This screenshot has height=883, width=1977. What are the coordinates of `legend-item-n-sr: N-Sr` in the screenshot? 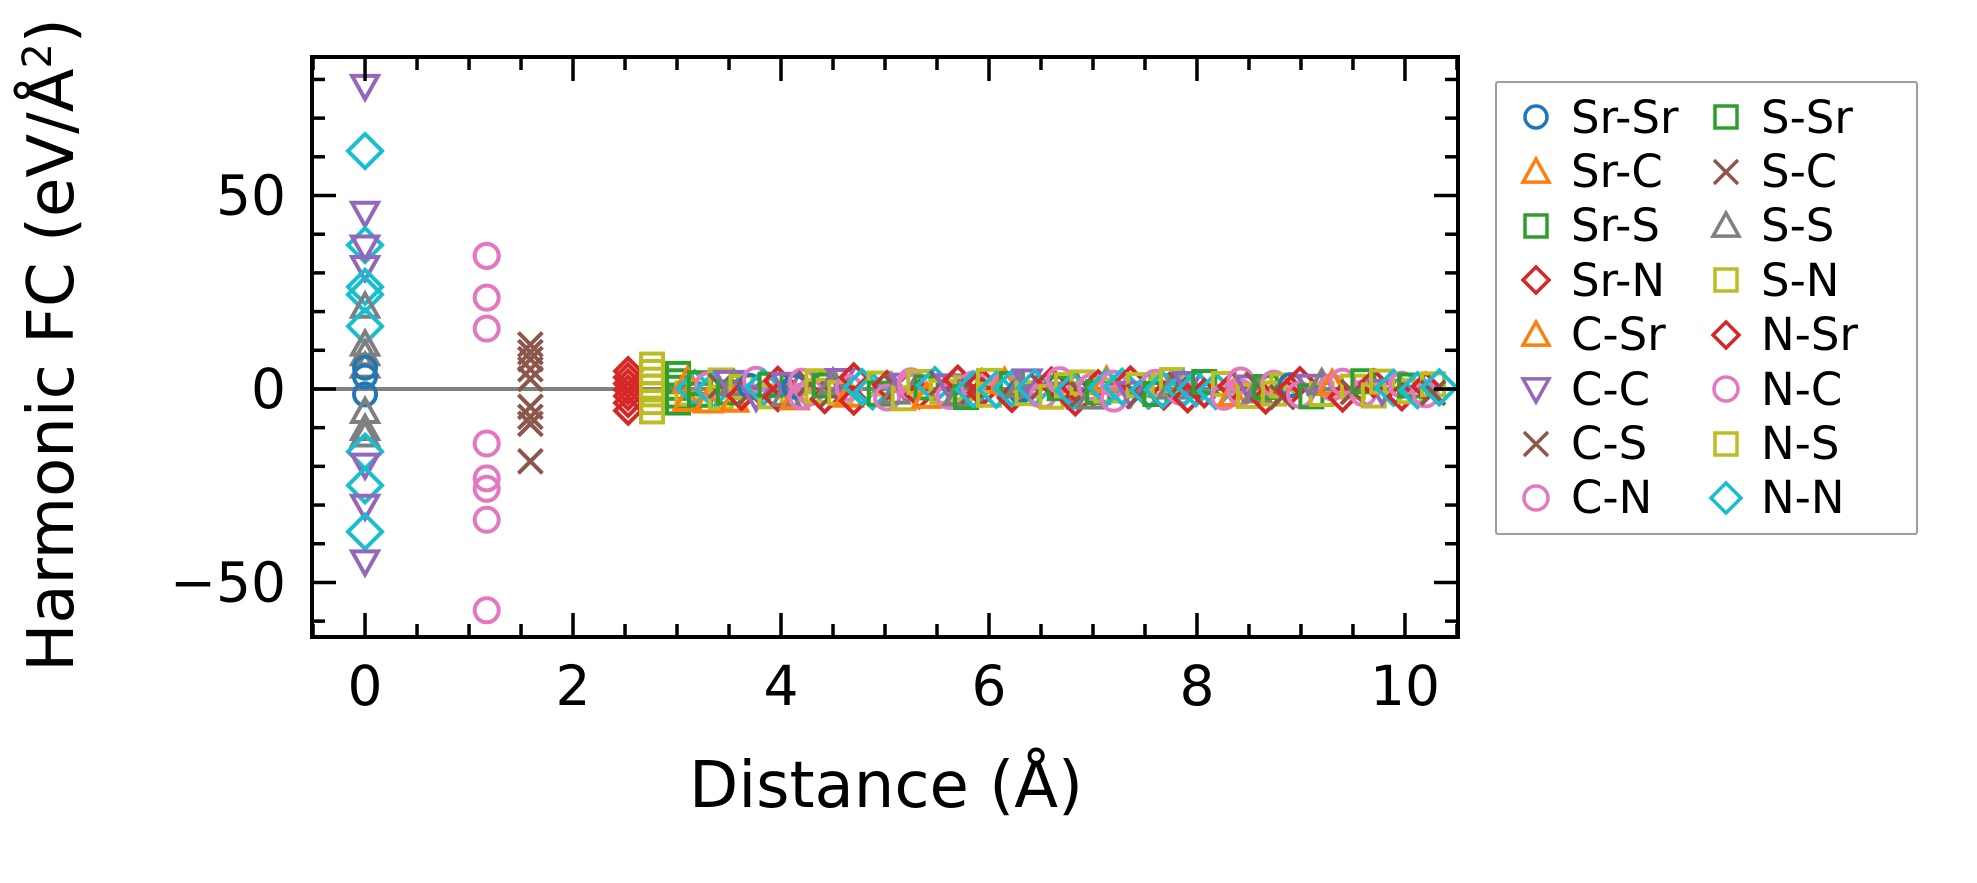 It's located at (1780, 335).